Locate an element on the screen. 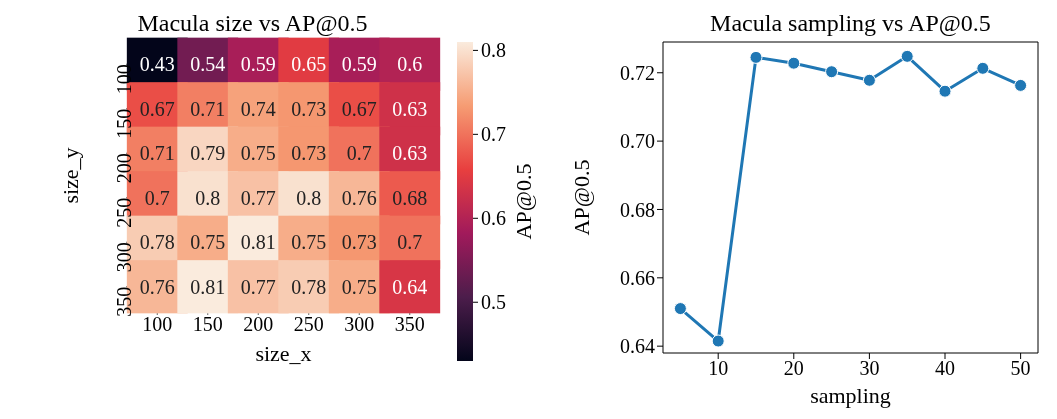 This screenshot has width=1057, height=419. y-tick-label: 250 is located at coordinates (124, 212).